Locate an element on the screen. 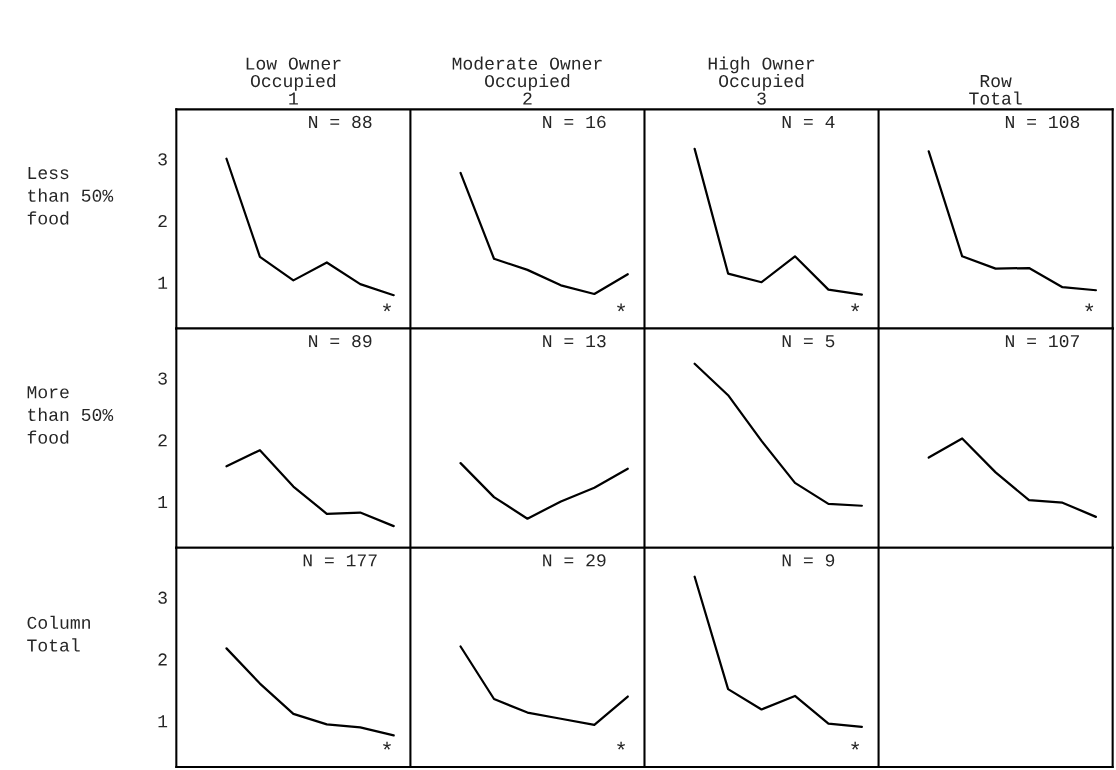  text: Moderate Owner Occupied 2 is located at coordinates (527, 80).